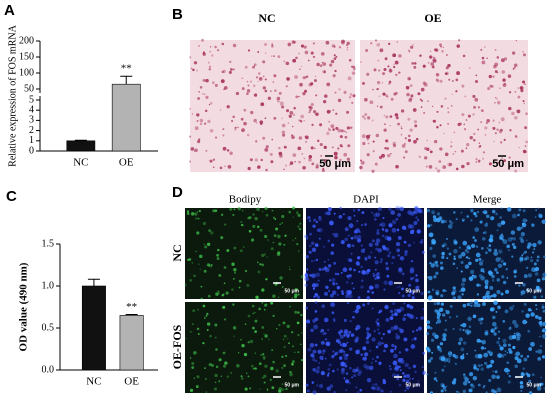 This screenshot has width=550, height=406. I want to click on bar, so click(81, 146).